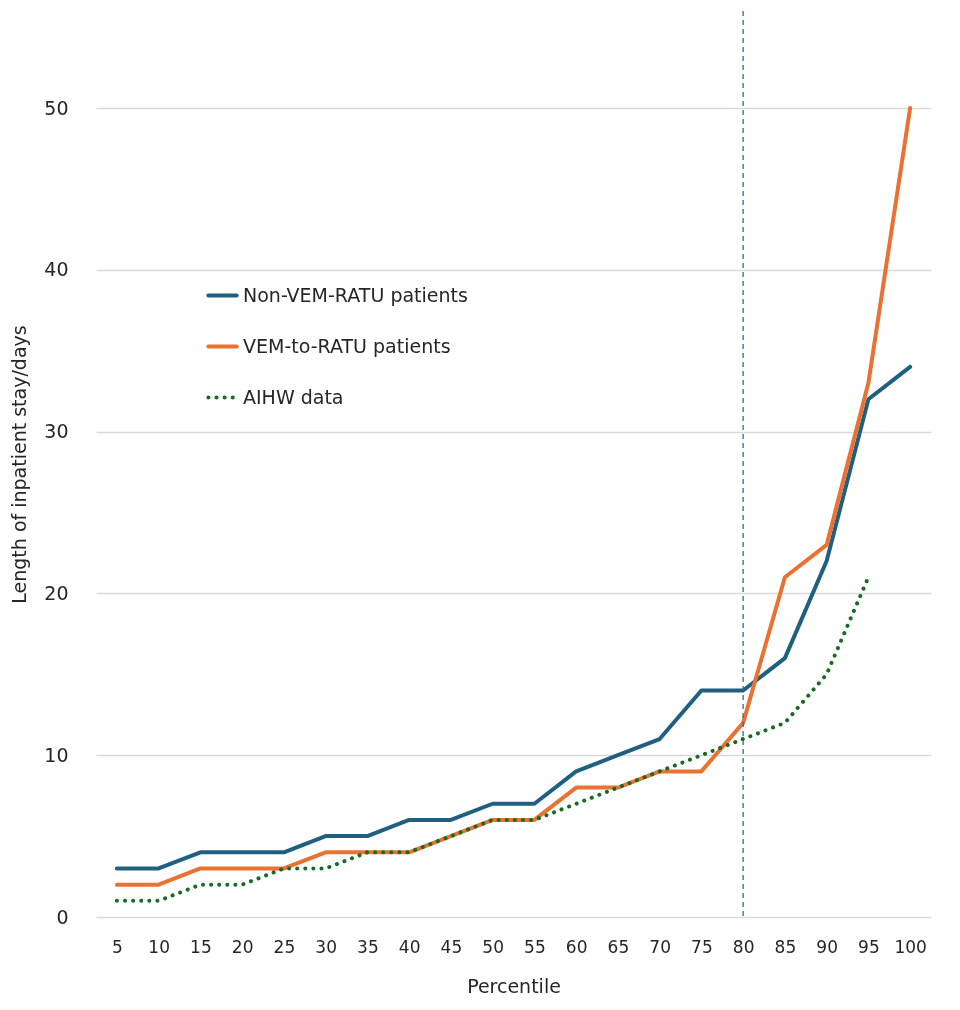 The image size is (960, 1010). I want to click on x-tick-label: 85, so click(785, 946).